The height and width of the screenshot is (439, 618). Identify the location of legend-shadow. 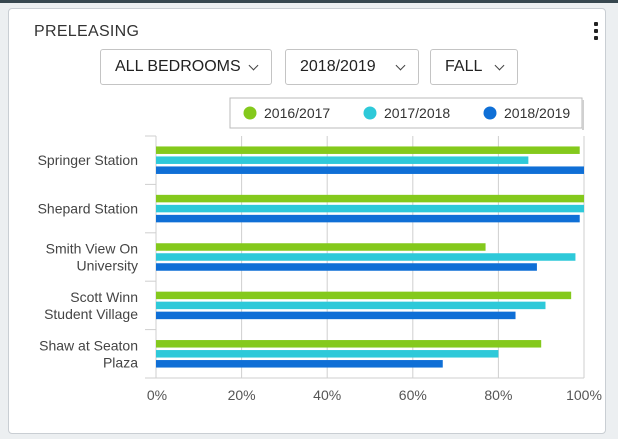
(583, 115).